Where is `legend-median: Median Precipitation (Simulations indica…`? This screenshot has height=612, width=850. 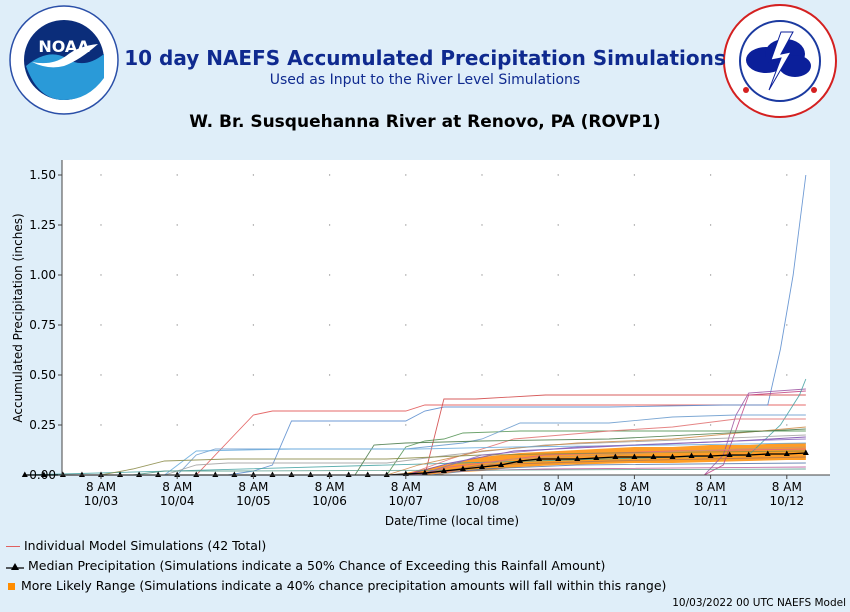 legend-median: Median Precipitation (Simulations indica… is located at coordinates (305, 565).